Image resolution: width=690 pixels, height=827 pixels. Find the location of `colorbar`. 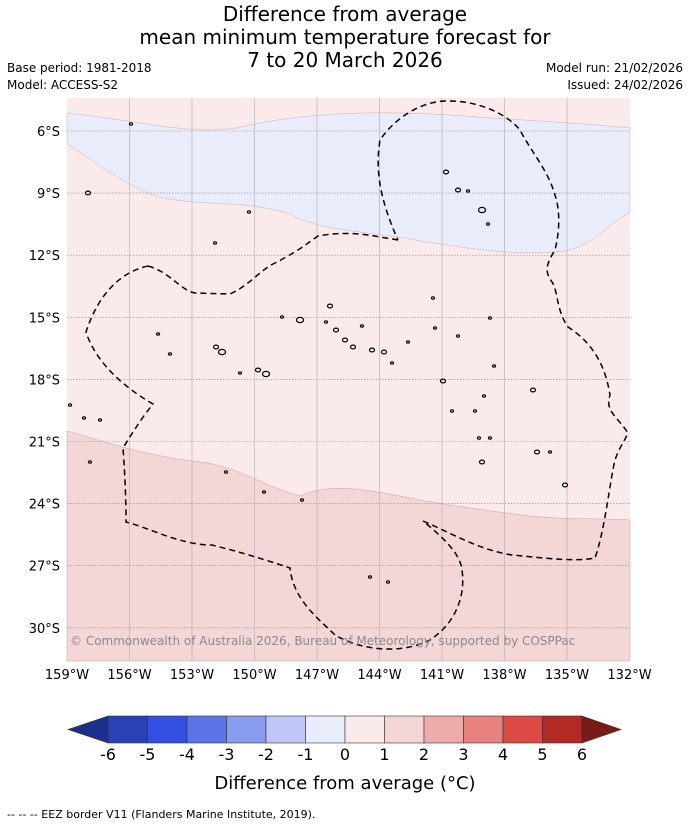

colorbar is located at coordinates (344, 729).